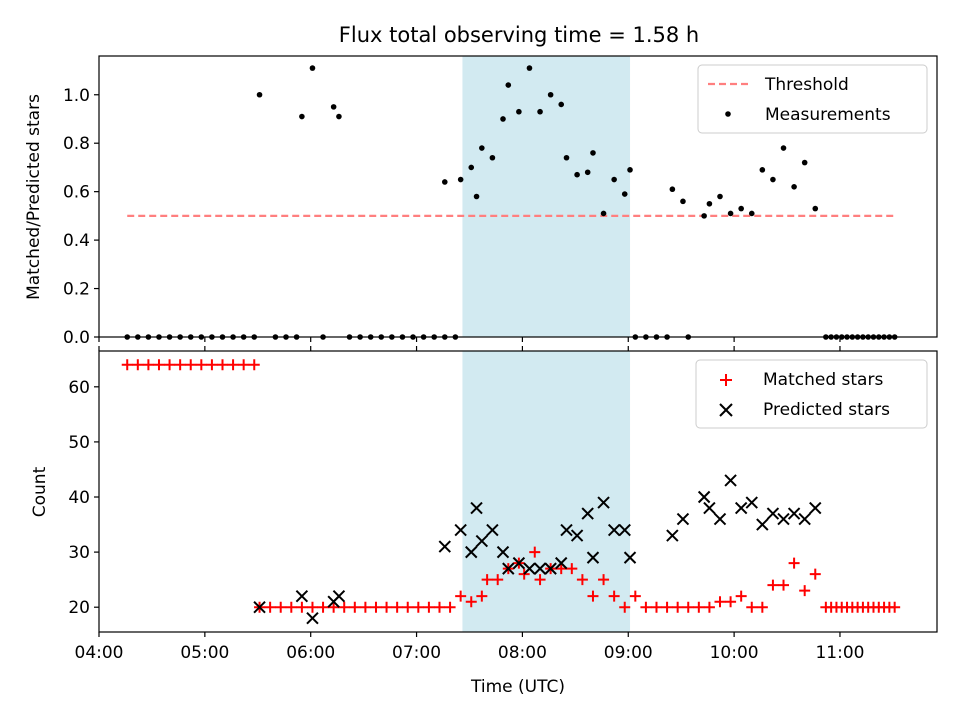 Image resolution: width=960 pixels, height=720 pixels. Describe the element at coordinates (40, 491) in the screenshot. I see `bottom-y-axis-label: Count` at that location.